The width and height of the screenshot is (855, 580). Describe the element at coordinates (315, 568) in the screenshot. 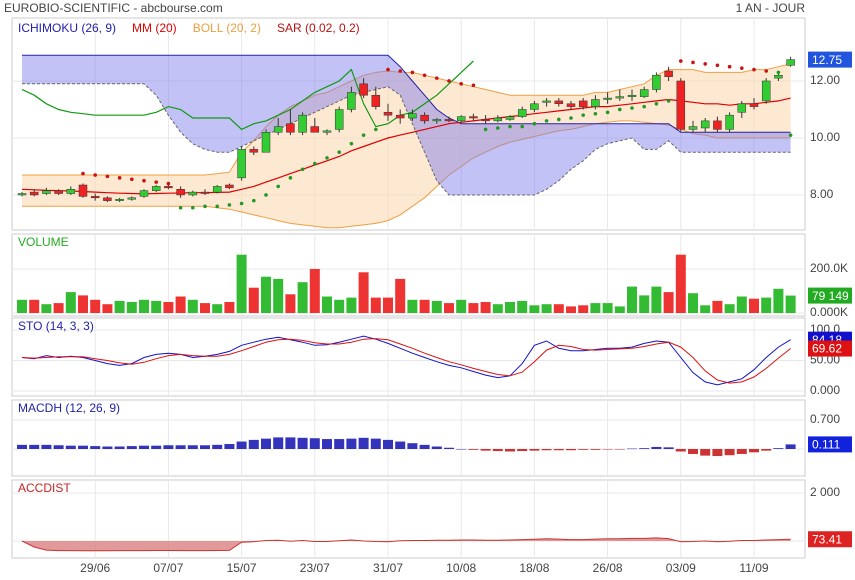

I see `x-tick-label: 23/07` at that location.